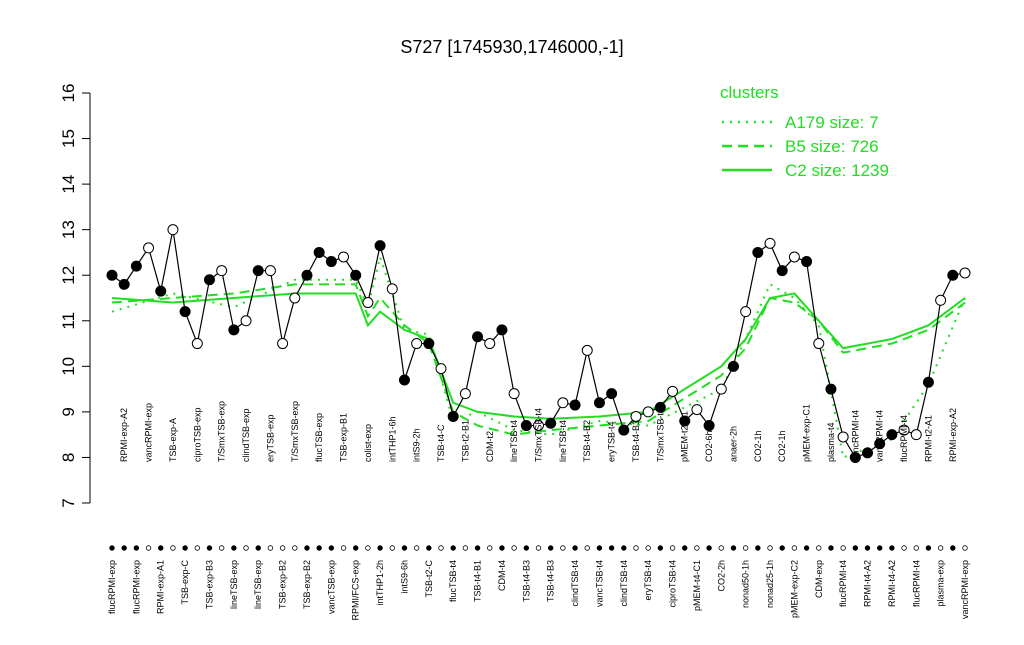 The width and height of the screenshot is (1024, 645). What do you see at coordinates (149, 432) in the screenshot?
I see `x-tick-label: vancRPMI-exp` at bounding box center [149, 432].